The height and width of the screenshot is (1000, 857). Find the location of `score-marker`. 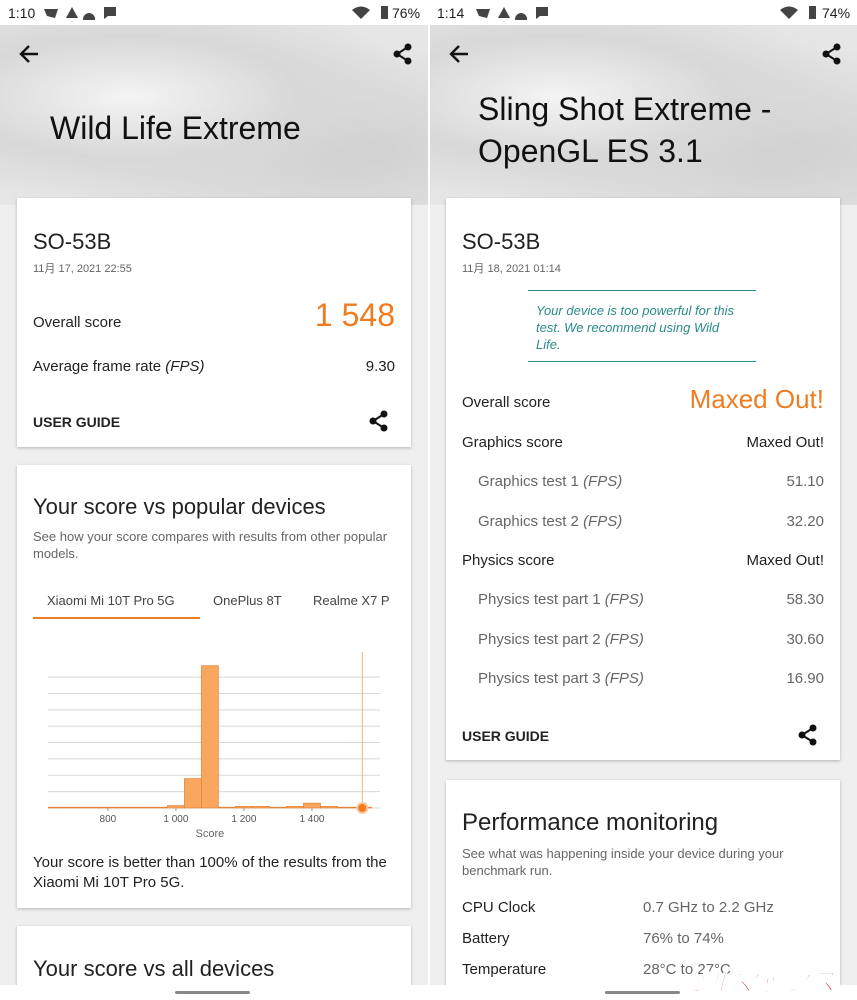

score-marker is located at coordinates (362, 808).